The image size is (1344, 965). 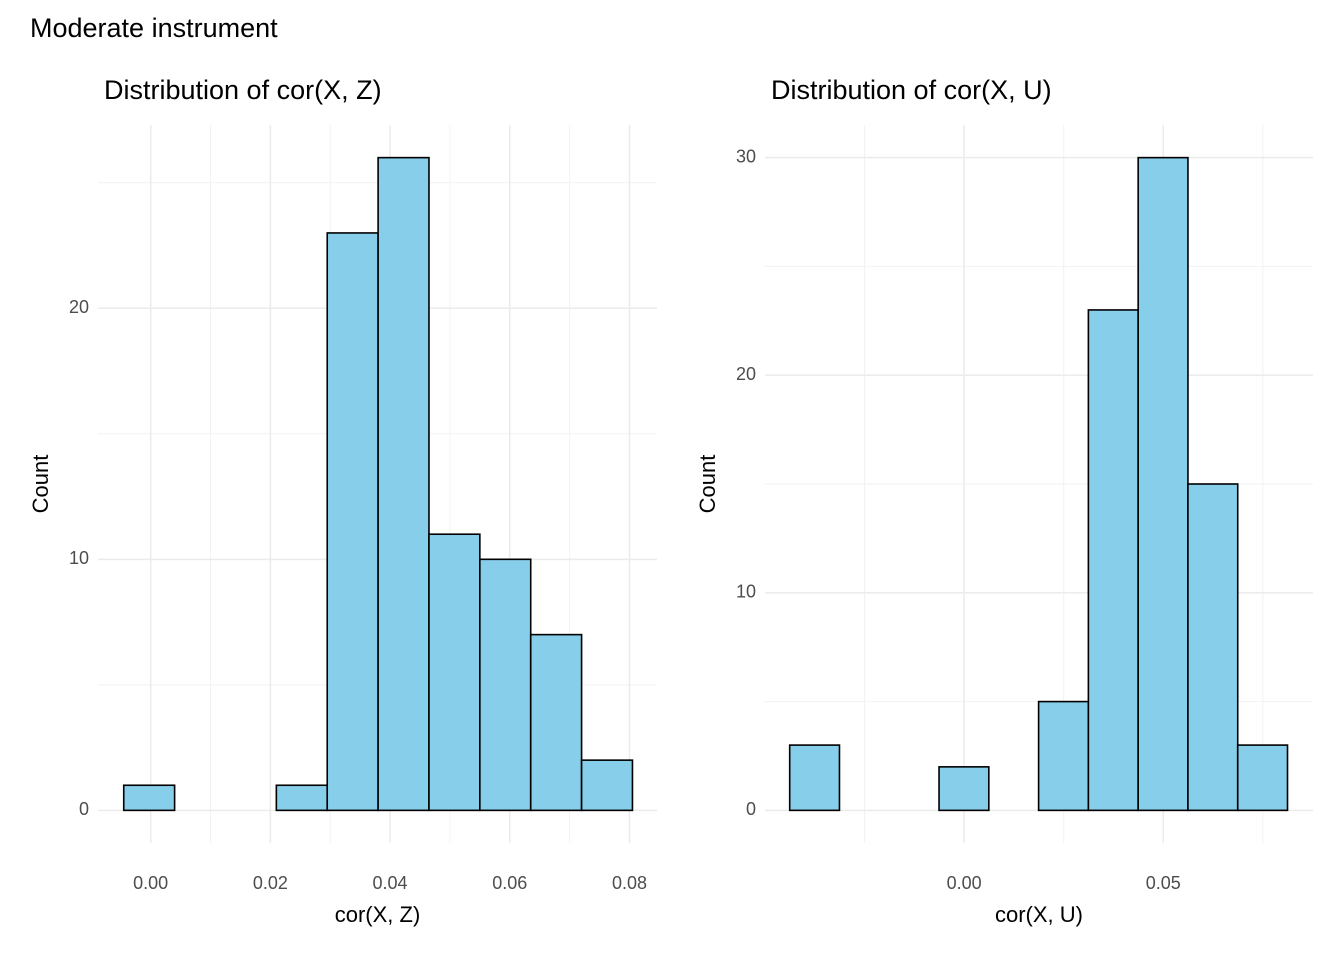 What do you see at coordinates (911, 90) in the screenshot?
I see `panel-title: Distribution of cor(X, U)` at bounding box center [911, 90].